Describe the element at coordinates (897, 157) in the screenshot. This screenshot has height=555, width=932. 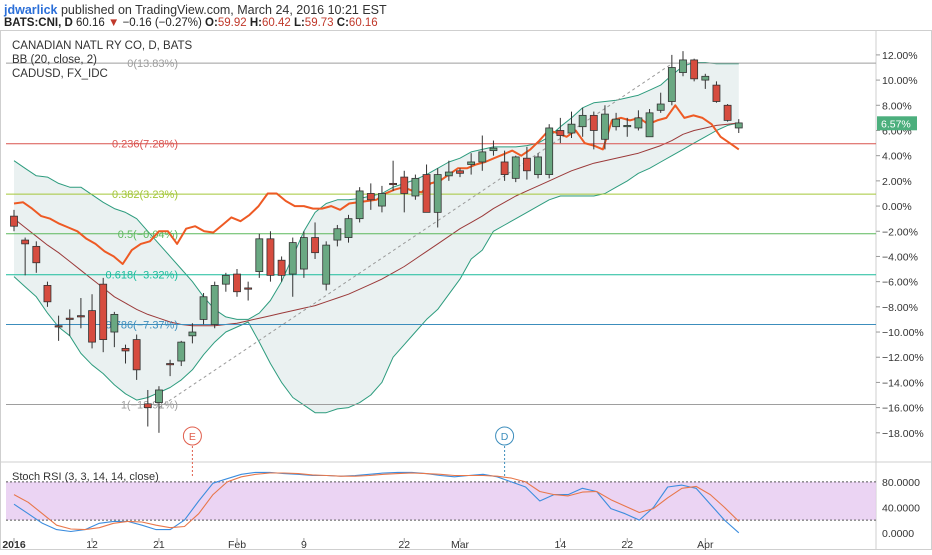
I see `price-tick-label: 4.00%` at that location.